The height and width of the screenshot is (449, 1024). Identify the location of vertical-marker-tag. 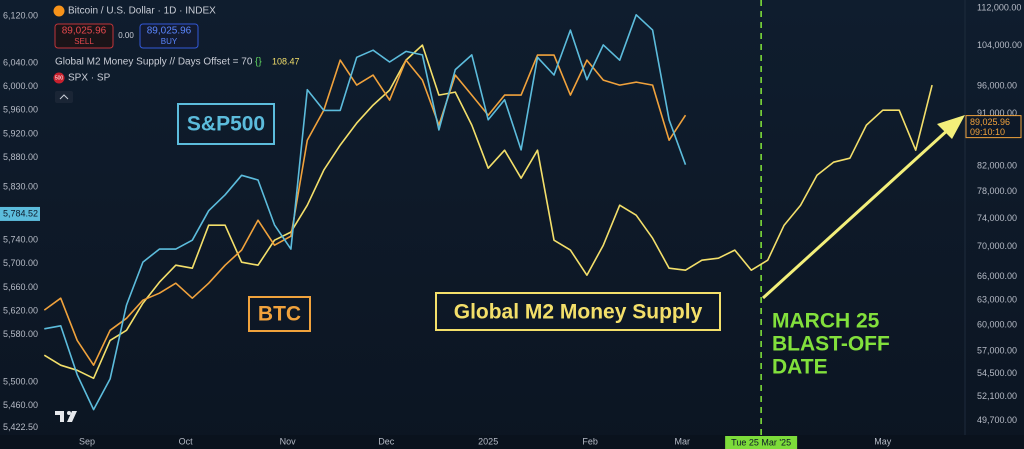
(761, 442).